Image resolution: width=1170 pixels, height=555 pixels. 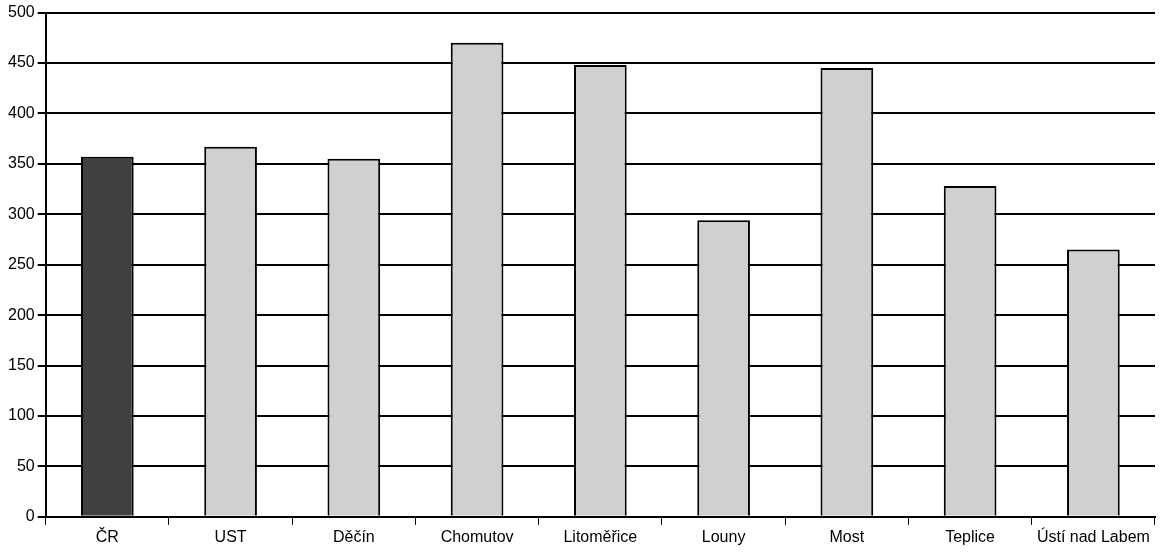 What do you see at coordinates (230, 536) in the screenshot?
I see `x-tick-label: UST` at bounding box center [230, 536].